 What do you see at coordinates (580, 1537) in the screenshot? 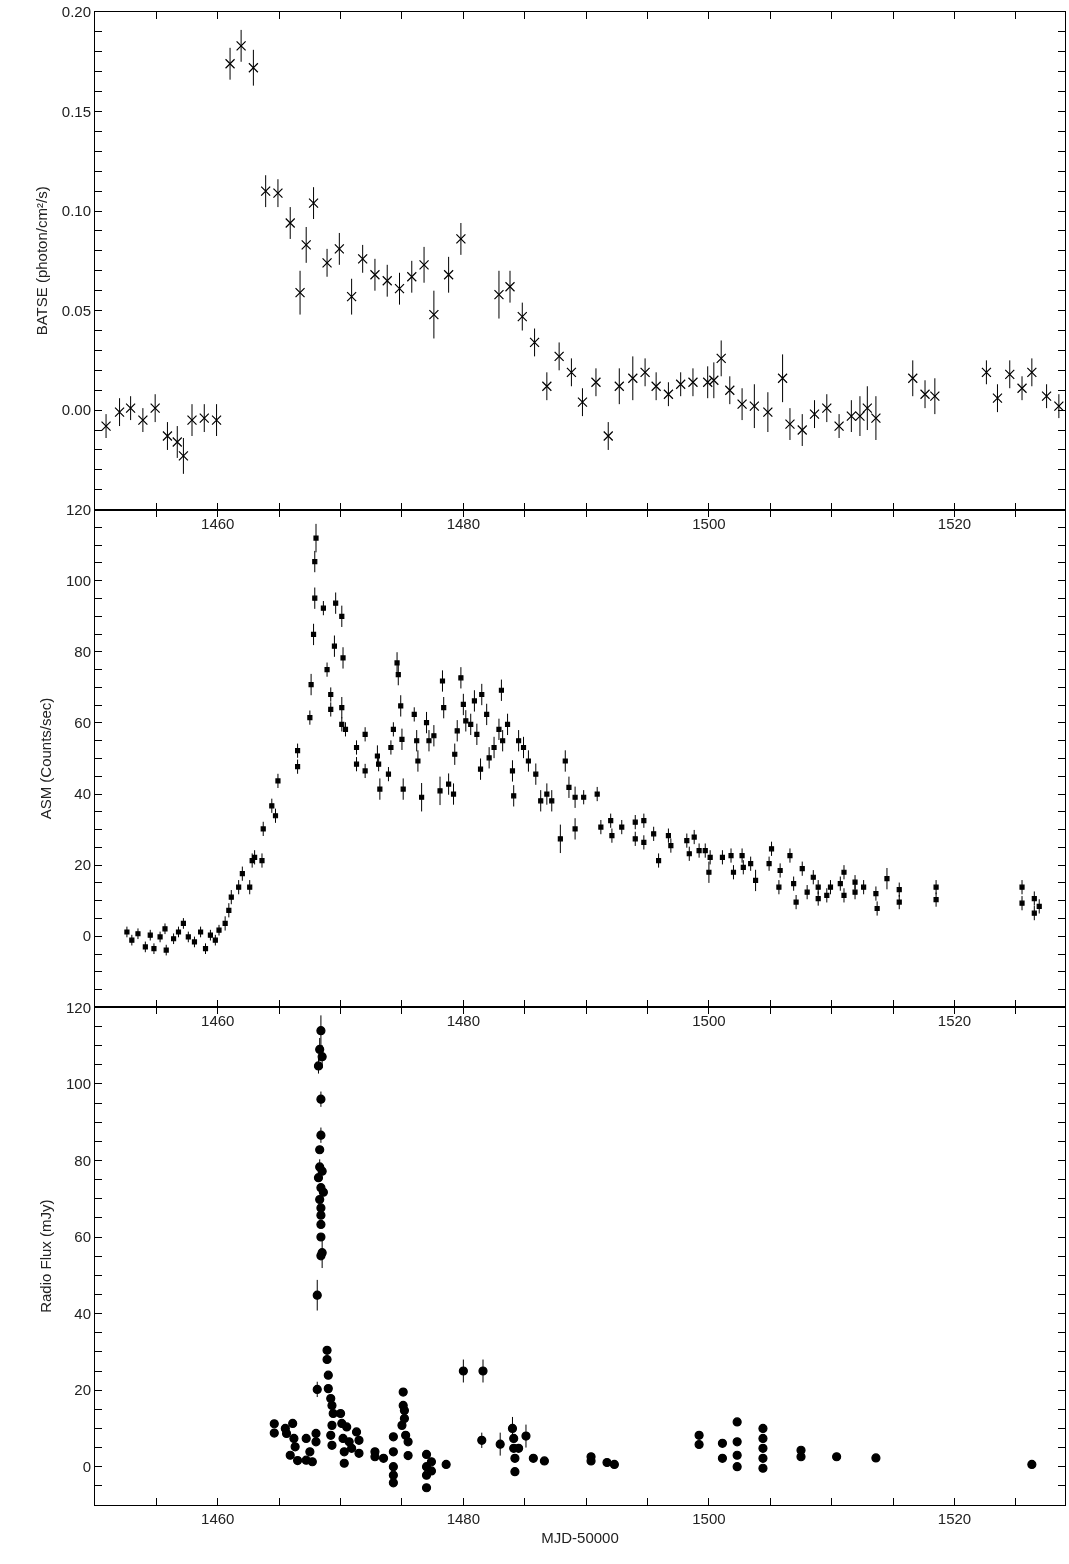
I see `x-axis-title: MJD-50000` at bounding box center [580, 1537].